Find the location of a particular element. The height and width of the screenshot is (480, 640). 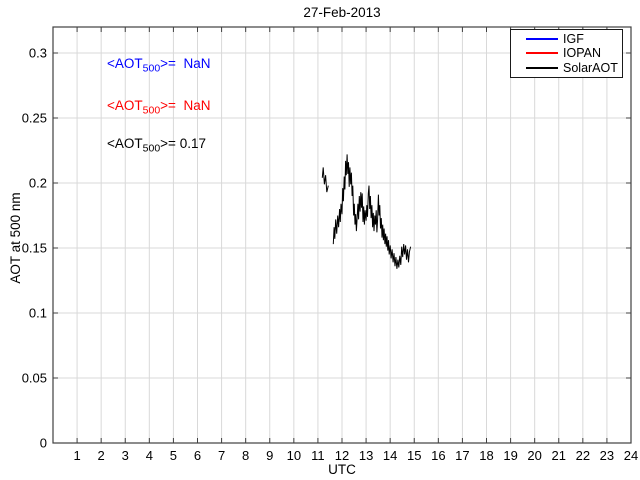

legend-item-iopan: IOPAN is located at coordinates (566, 53).